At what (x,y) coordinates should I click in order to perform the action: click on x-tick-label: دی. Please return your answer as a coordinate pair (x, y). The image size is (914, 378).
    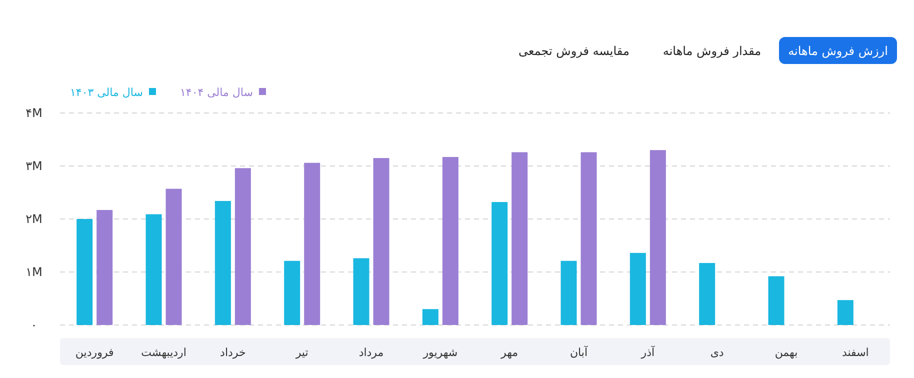
    Looking at the image, I should click on (717, 352).